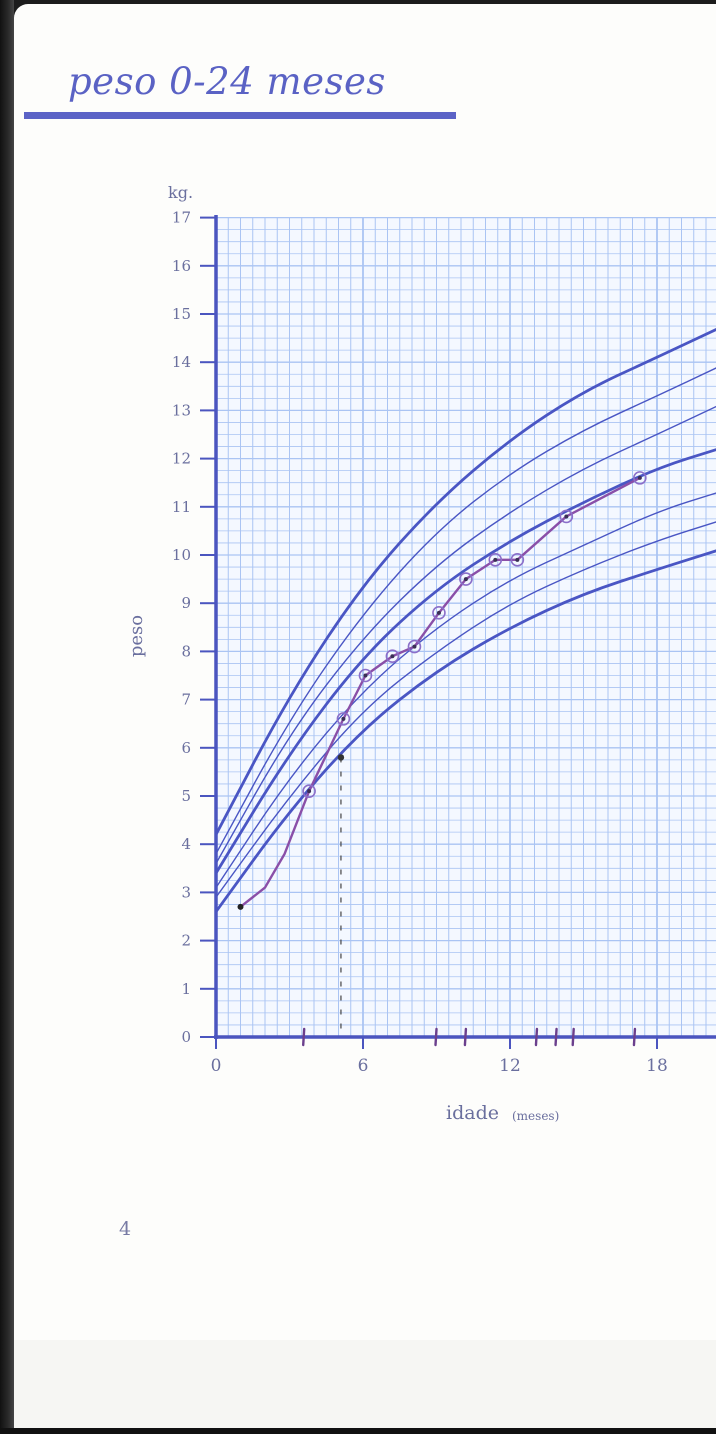 The image size is (716, 1434). I want to click on y-tick-label: 11, so click(181, 507).